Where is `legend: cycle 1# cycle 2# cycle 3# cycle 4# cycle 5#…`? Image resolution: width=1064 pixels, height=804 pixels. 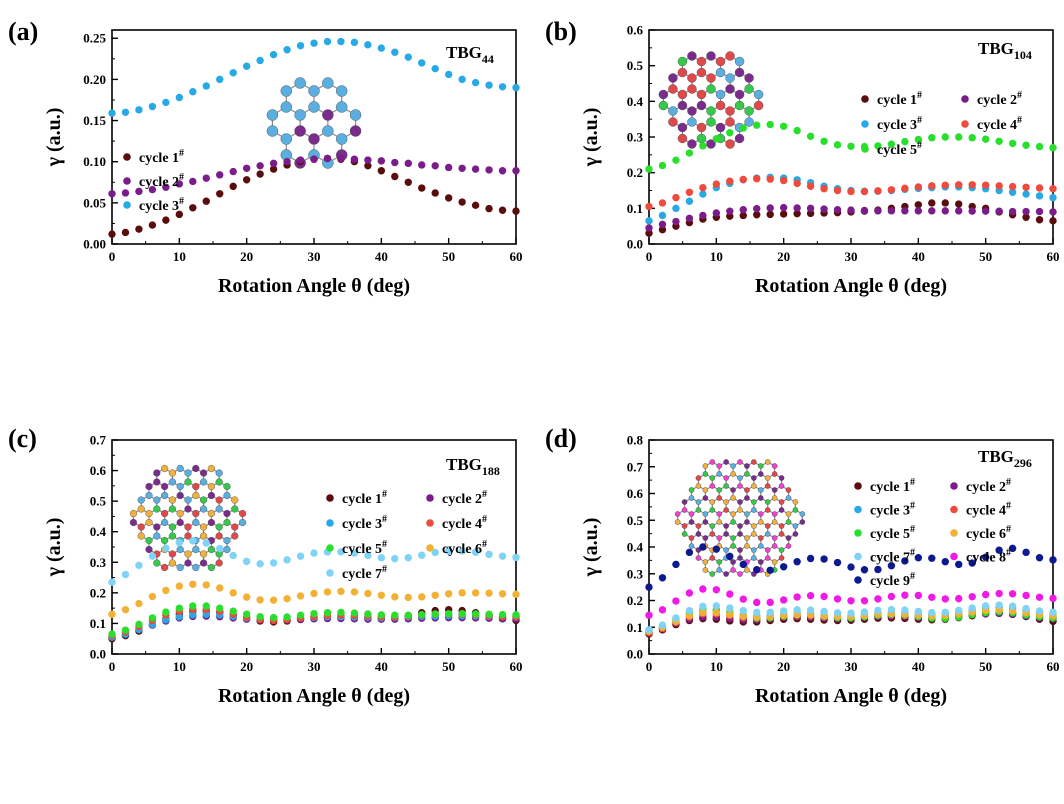 legend: cycle 1# cycle 2# cycle 3# cycle 4# cycle 5#… is located at coordinates (932, 533).